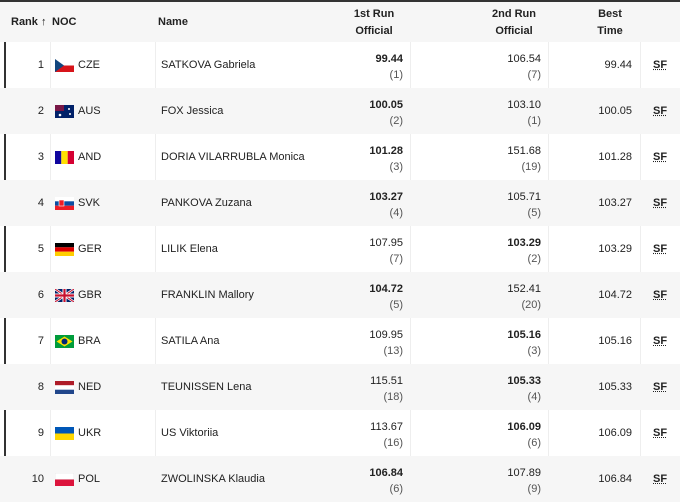  I want to click on best-header-l2: Time, so click(610, 31).